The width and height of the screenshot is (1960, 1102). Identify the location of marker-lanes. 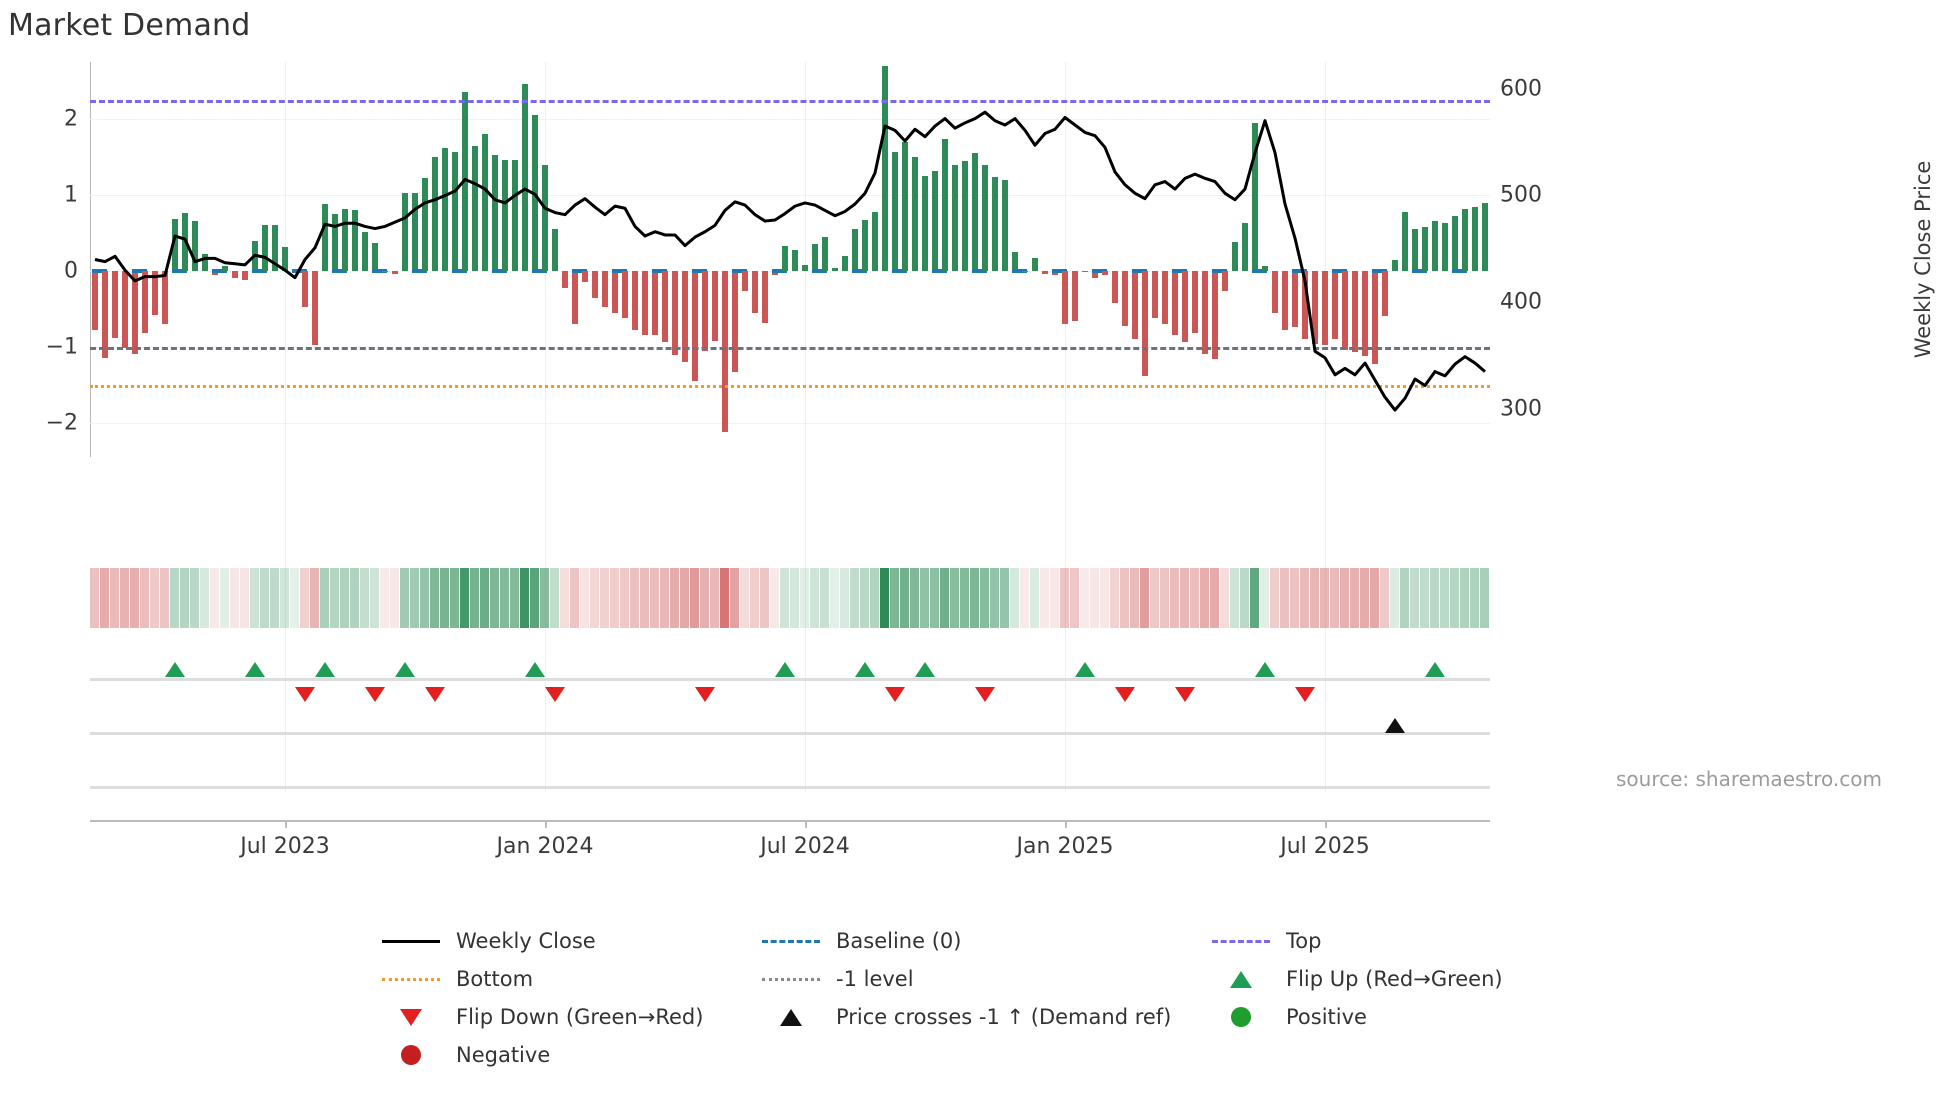
(790, 715).